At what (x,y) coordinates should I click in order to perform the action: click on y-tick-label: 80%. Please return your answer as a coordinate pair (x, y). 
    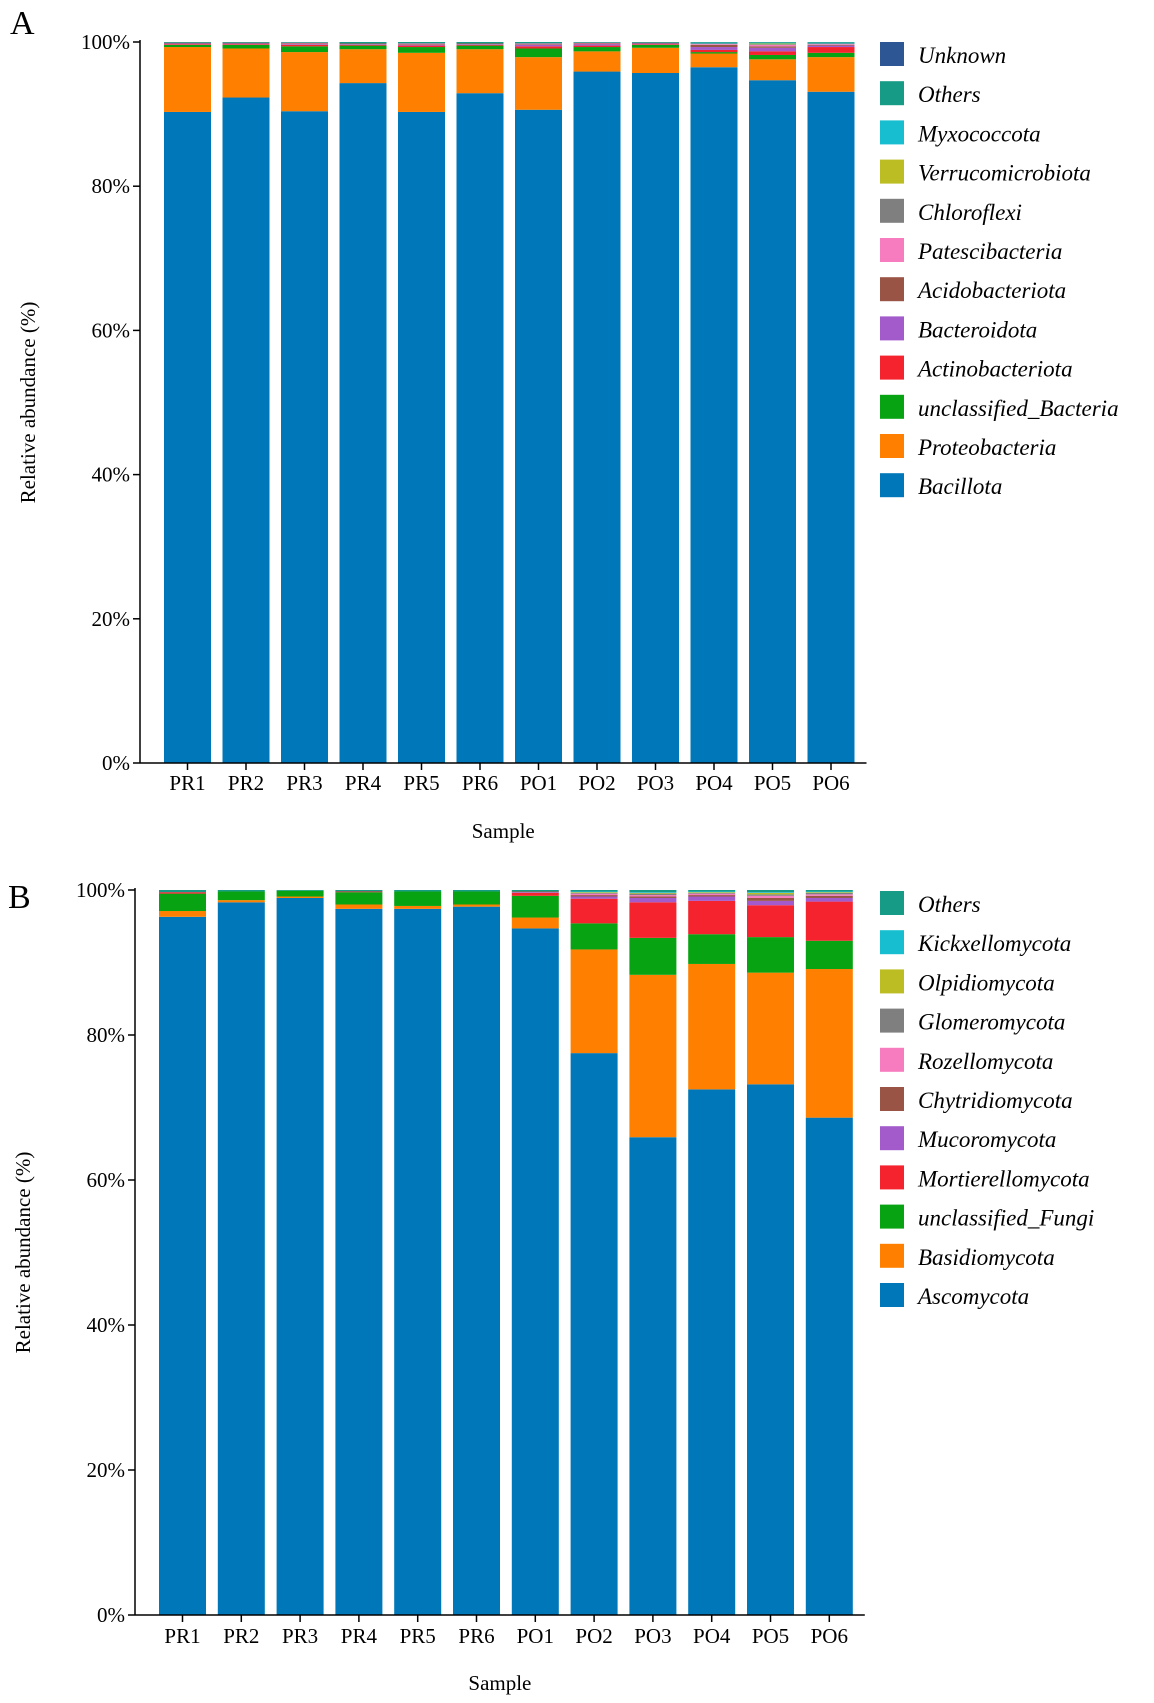
    Looking at the image, I should click on (111, 186).